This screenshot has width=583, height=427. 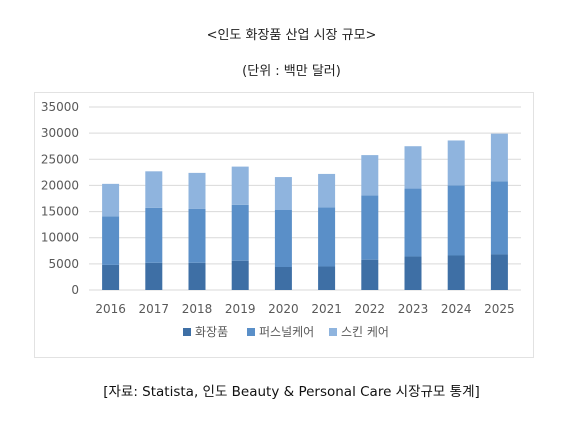 I want to click on y-tick-label: 30000, so click(x=60, y=133).